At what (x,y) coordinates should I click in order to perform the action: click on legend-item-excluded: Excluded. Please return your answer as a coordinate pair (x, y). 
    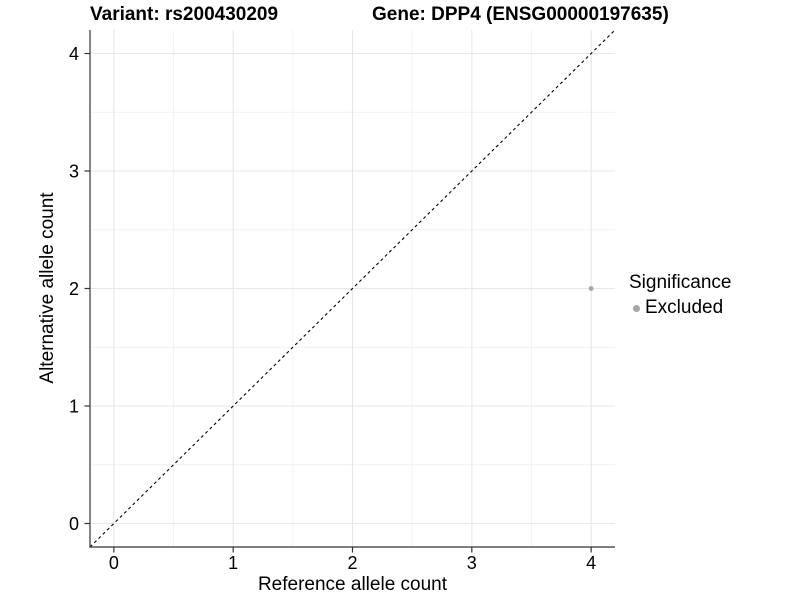
    Looking at the image, I should click on (680, 308).